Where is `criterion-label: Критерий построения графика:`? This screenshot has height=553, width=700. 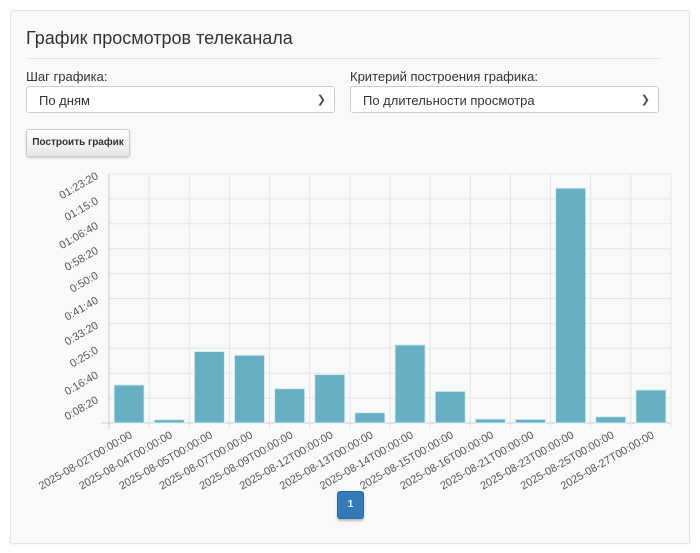
criterion-label: Критерий построения графика: is located at coordinates (444, 76).